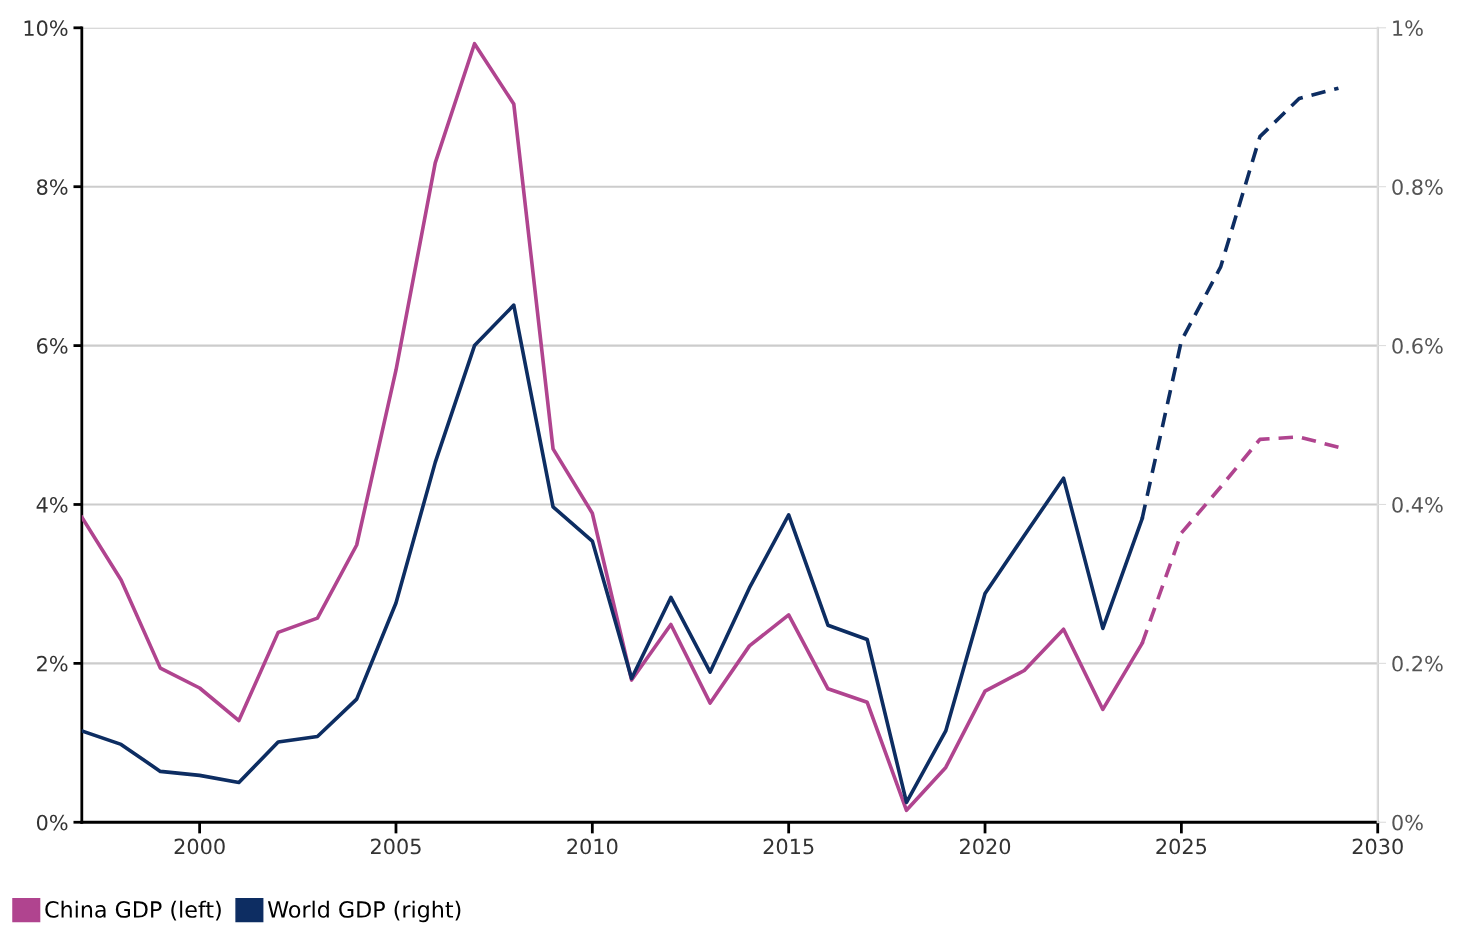 The width and height of the screenshot is (1461, 927). Describe the element at coordinates (1417, 187) in the screenshot. I see `y2-tick-label: 0.8%` at that location.